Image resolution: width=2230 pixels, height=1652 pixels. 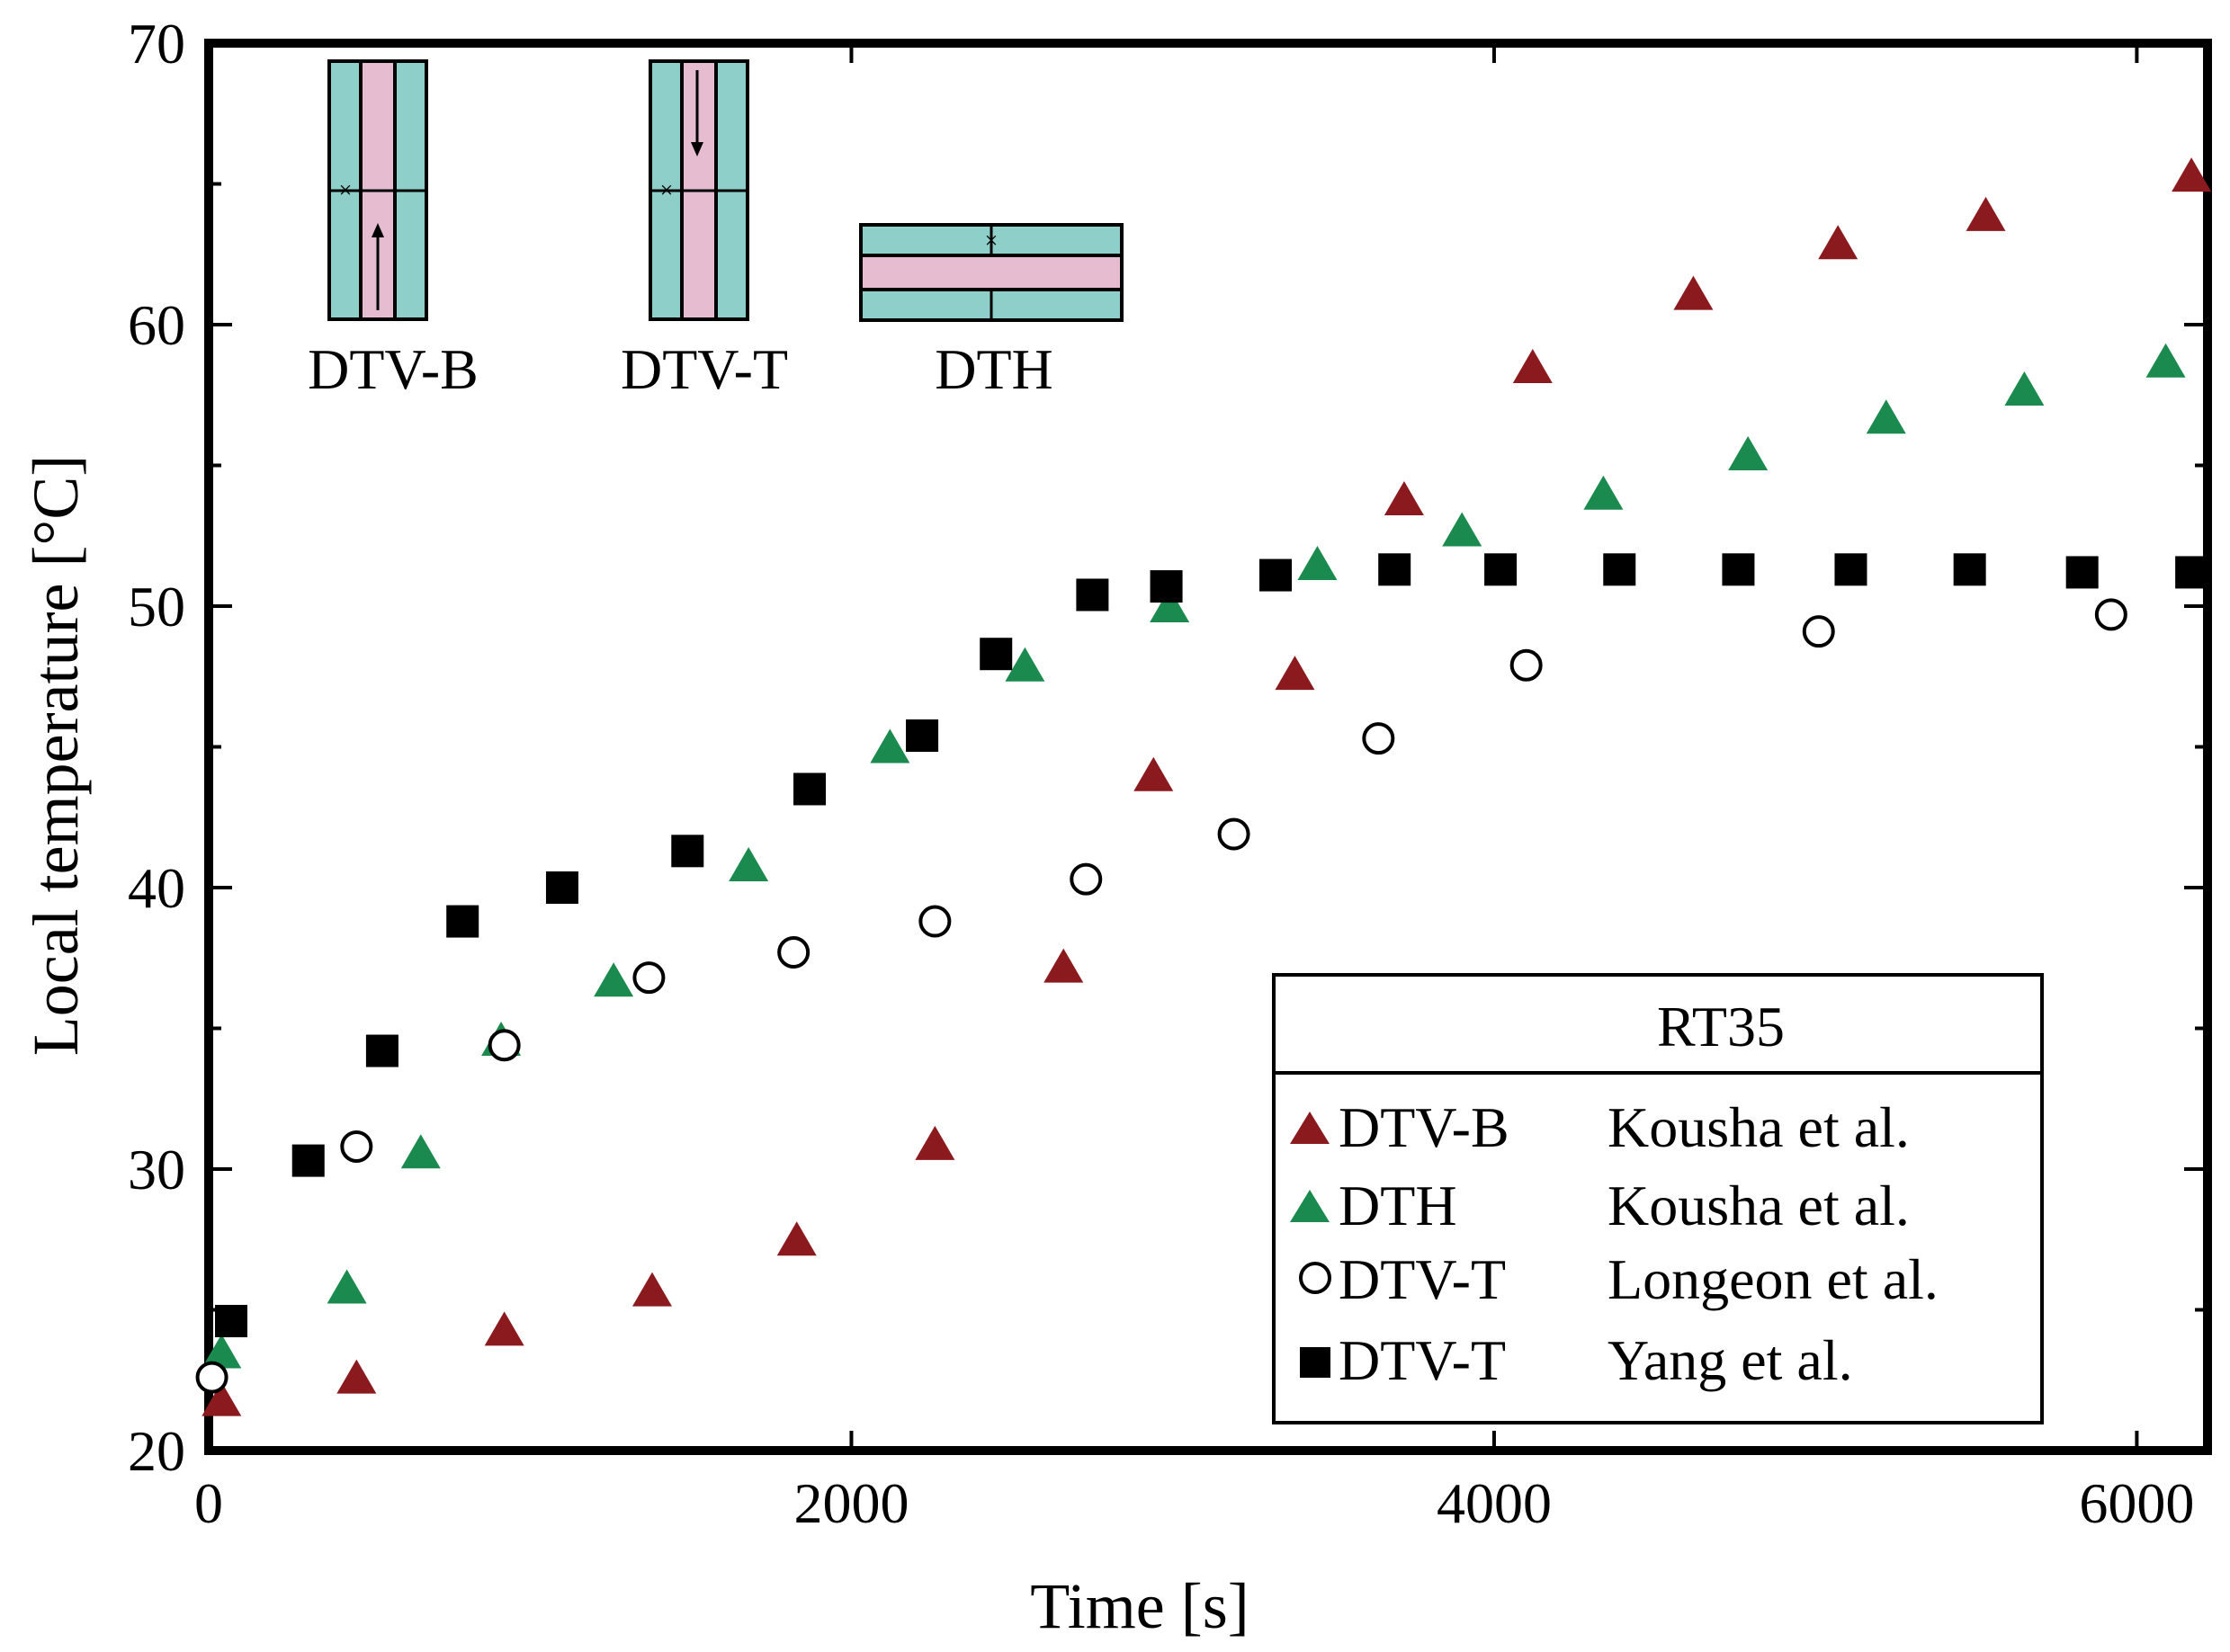 I want to click on legend-marker-dtv-t-yang, so click(x=1315, y=1362).